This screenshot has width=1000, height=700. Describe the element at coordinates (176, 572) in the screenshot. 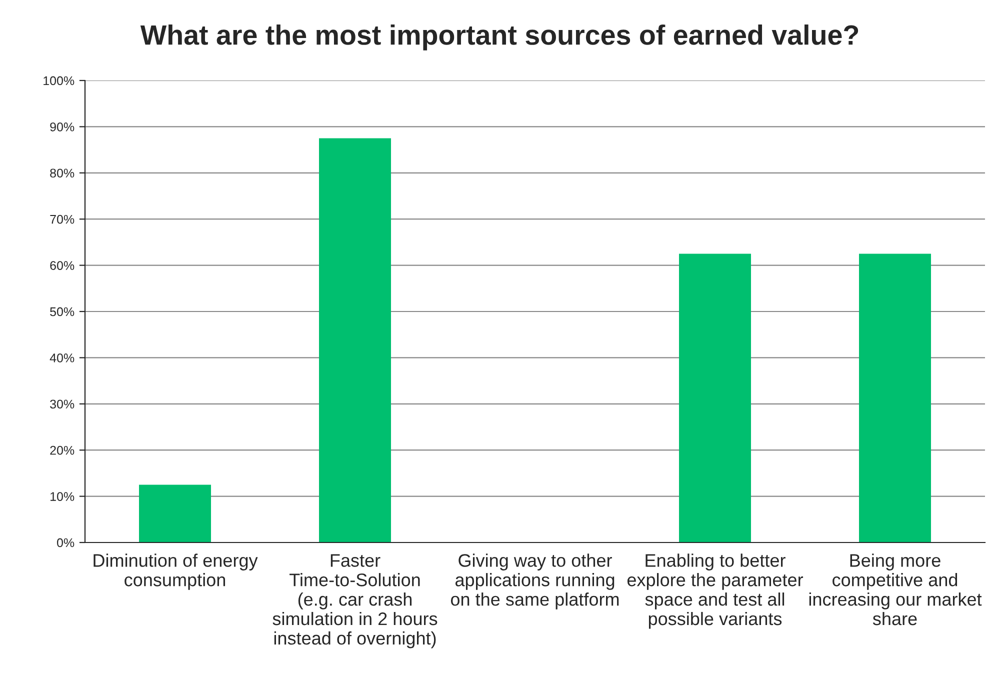

I see `x-tick-label: Diminution of energy consumption` at that location.